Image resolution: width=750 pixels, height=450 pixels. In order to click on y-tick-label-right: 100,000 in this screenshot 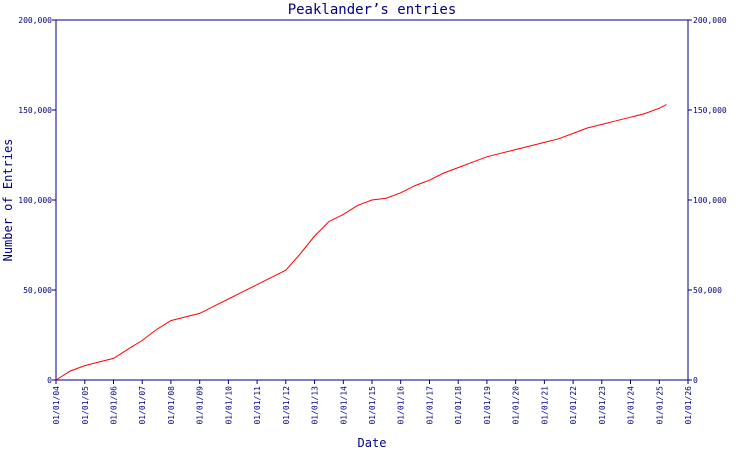, I will do `click(710, 200)`.